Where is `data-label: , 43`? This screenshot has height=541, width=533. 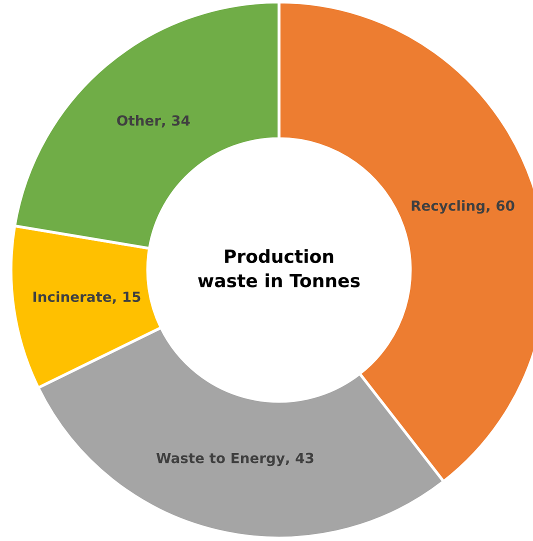
data-label: , 43 is located at coordinates (300, 459).